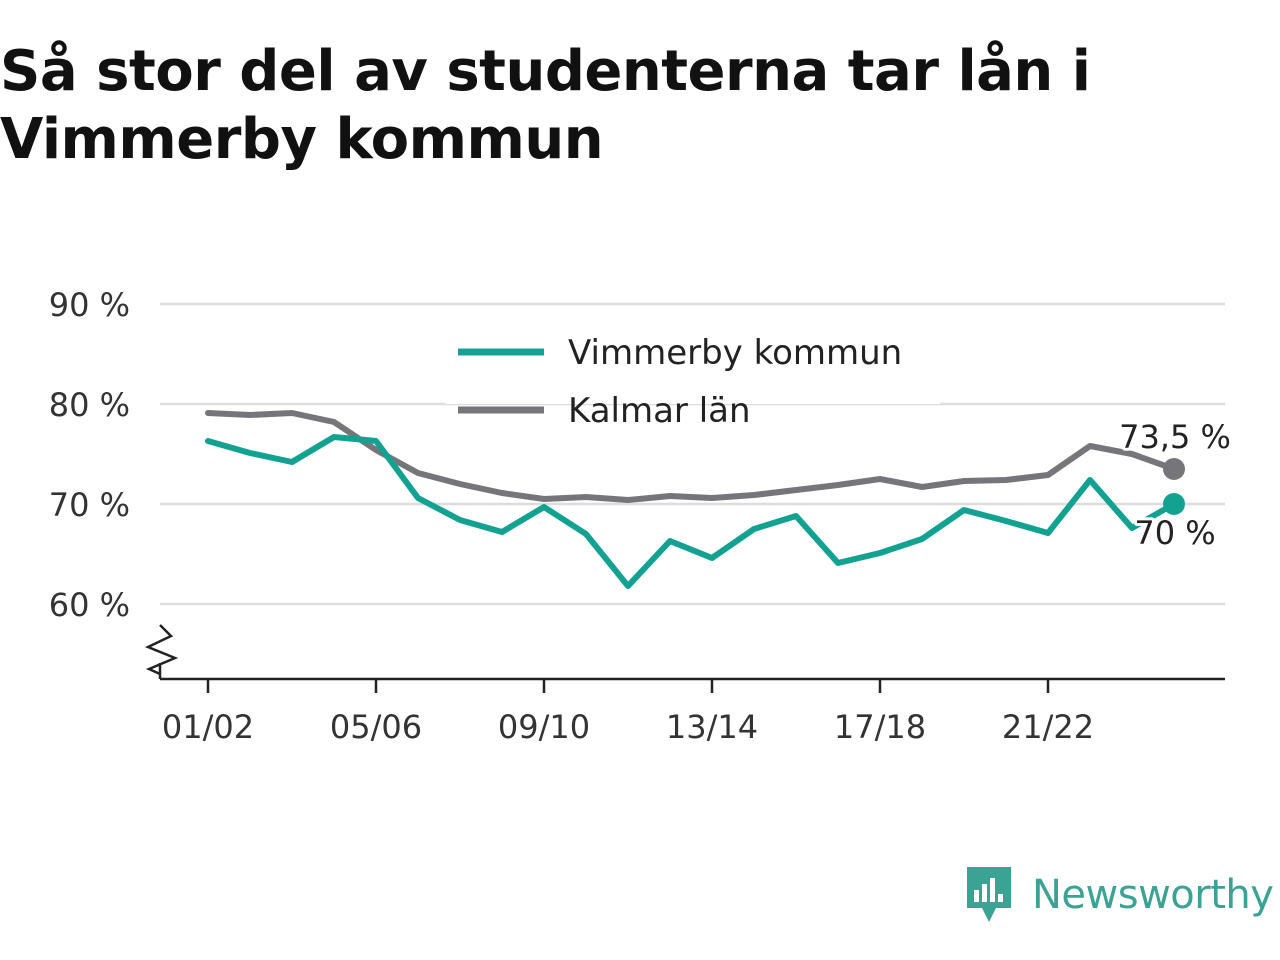 Image resolution: width=1280 pixels, height=960 pixels. What do you see at coordinates (89, 305) in the screenshot?
I see `y-tick-label: 90 %` at bounding box center [89, 305].